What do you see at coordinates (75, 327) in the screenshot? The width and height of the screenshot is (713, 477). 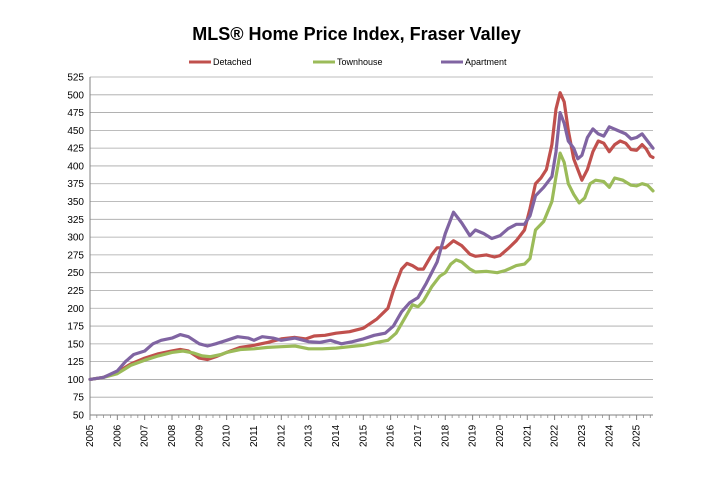 I see `y-tick-label: 175` at bounding box center [75, 327].